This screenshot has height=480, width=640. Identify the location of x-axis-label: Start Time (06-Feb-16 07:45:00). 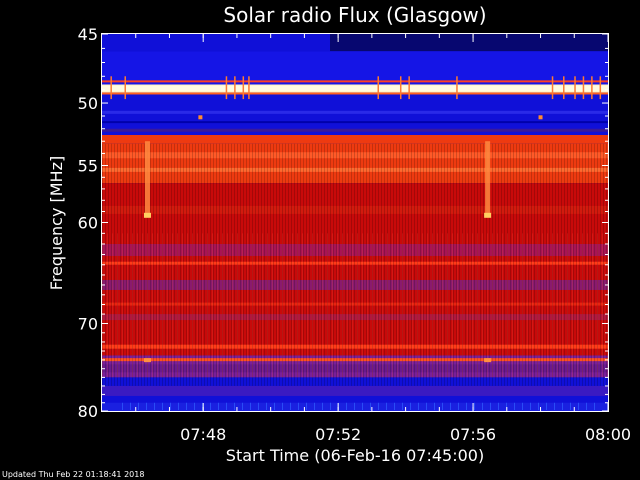
(355, 455).